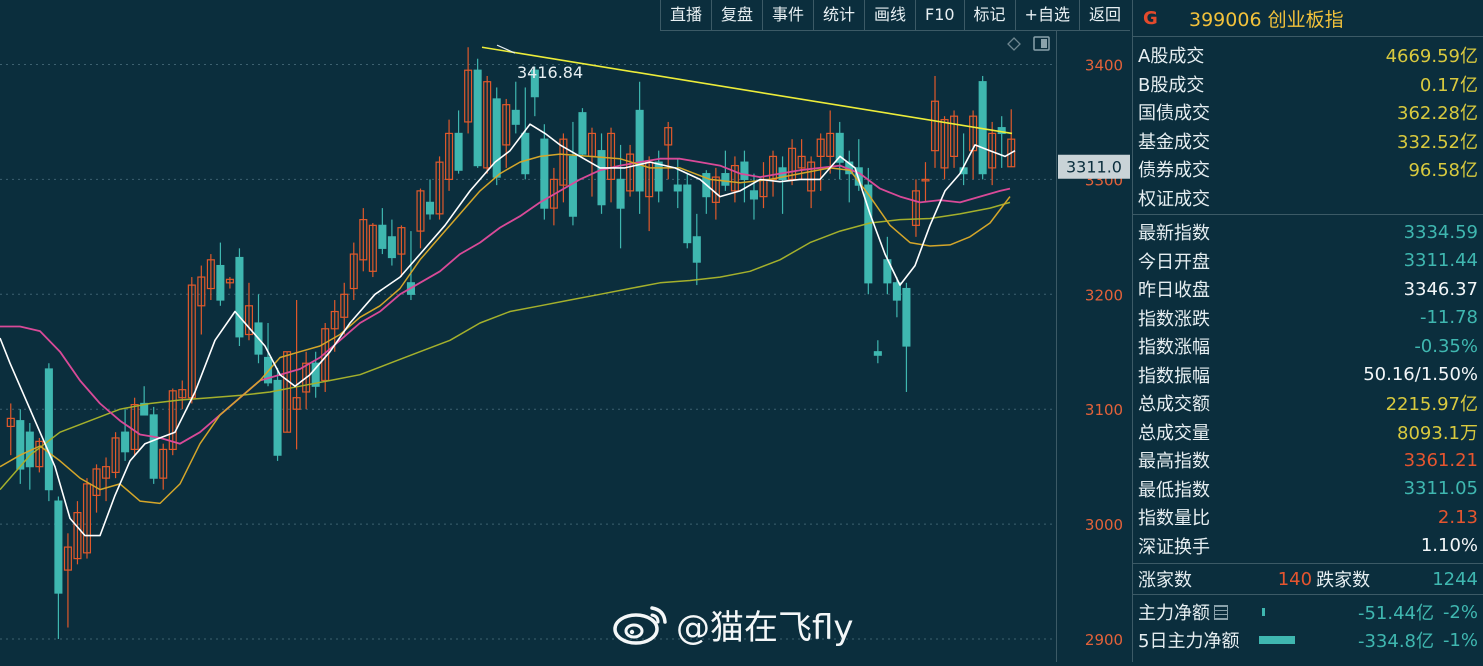  Describe the element at coordinates (1455, 579) in the screenshot. I see `down-count: 1244` at that location.